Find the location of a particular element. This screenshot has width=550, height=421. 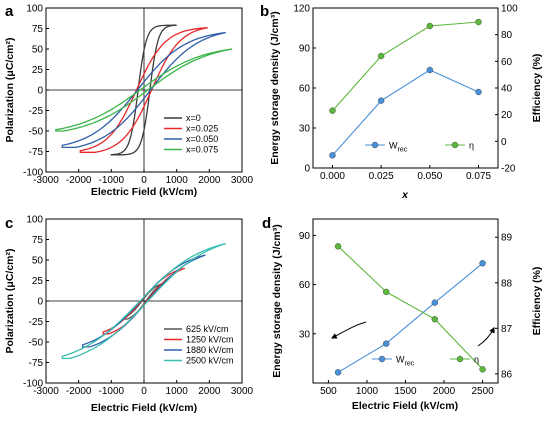

panel-label-d: d is located at coordinates (266, 223).